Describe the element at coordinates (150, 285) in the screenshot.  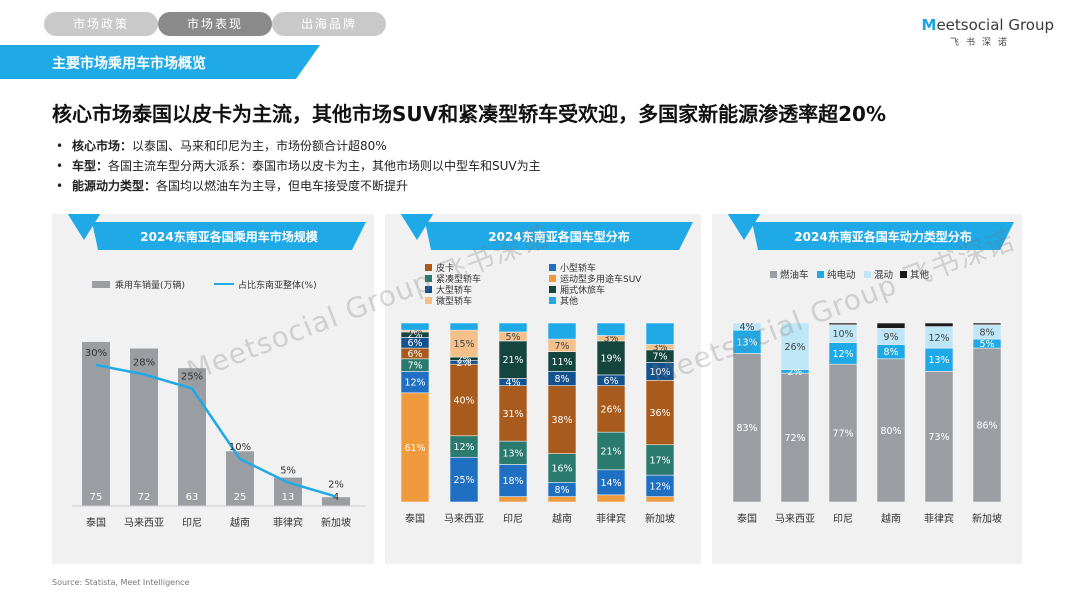
I see `legend-label: 乘用车销量(万辆)` at that location.